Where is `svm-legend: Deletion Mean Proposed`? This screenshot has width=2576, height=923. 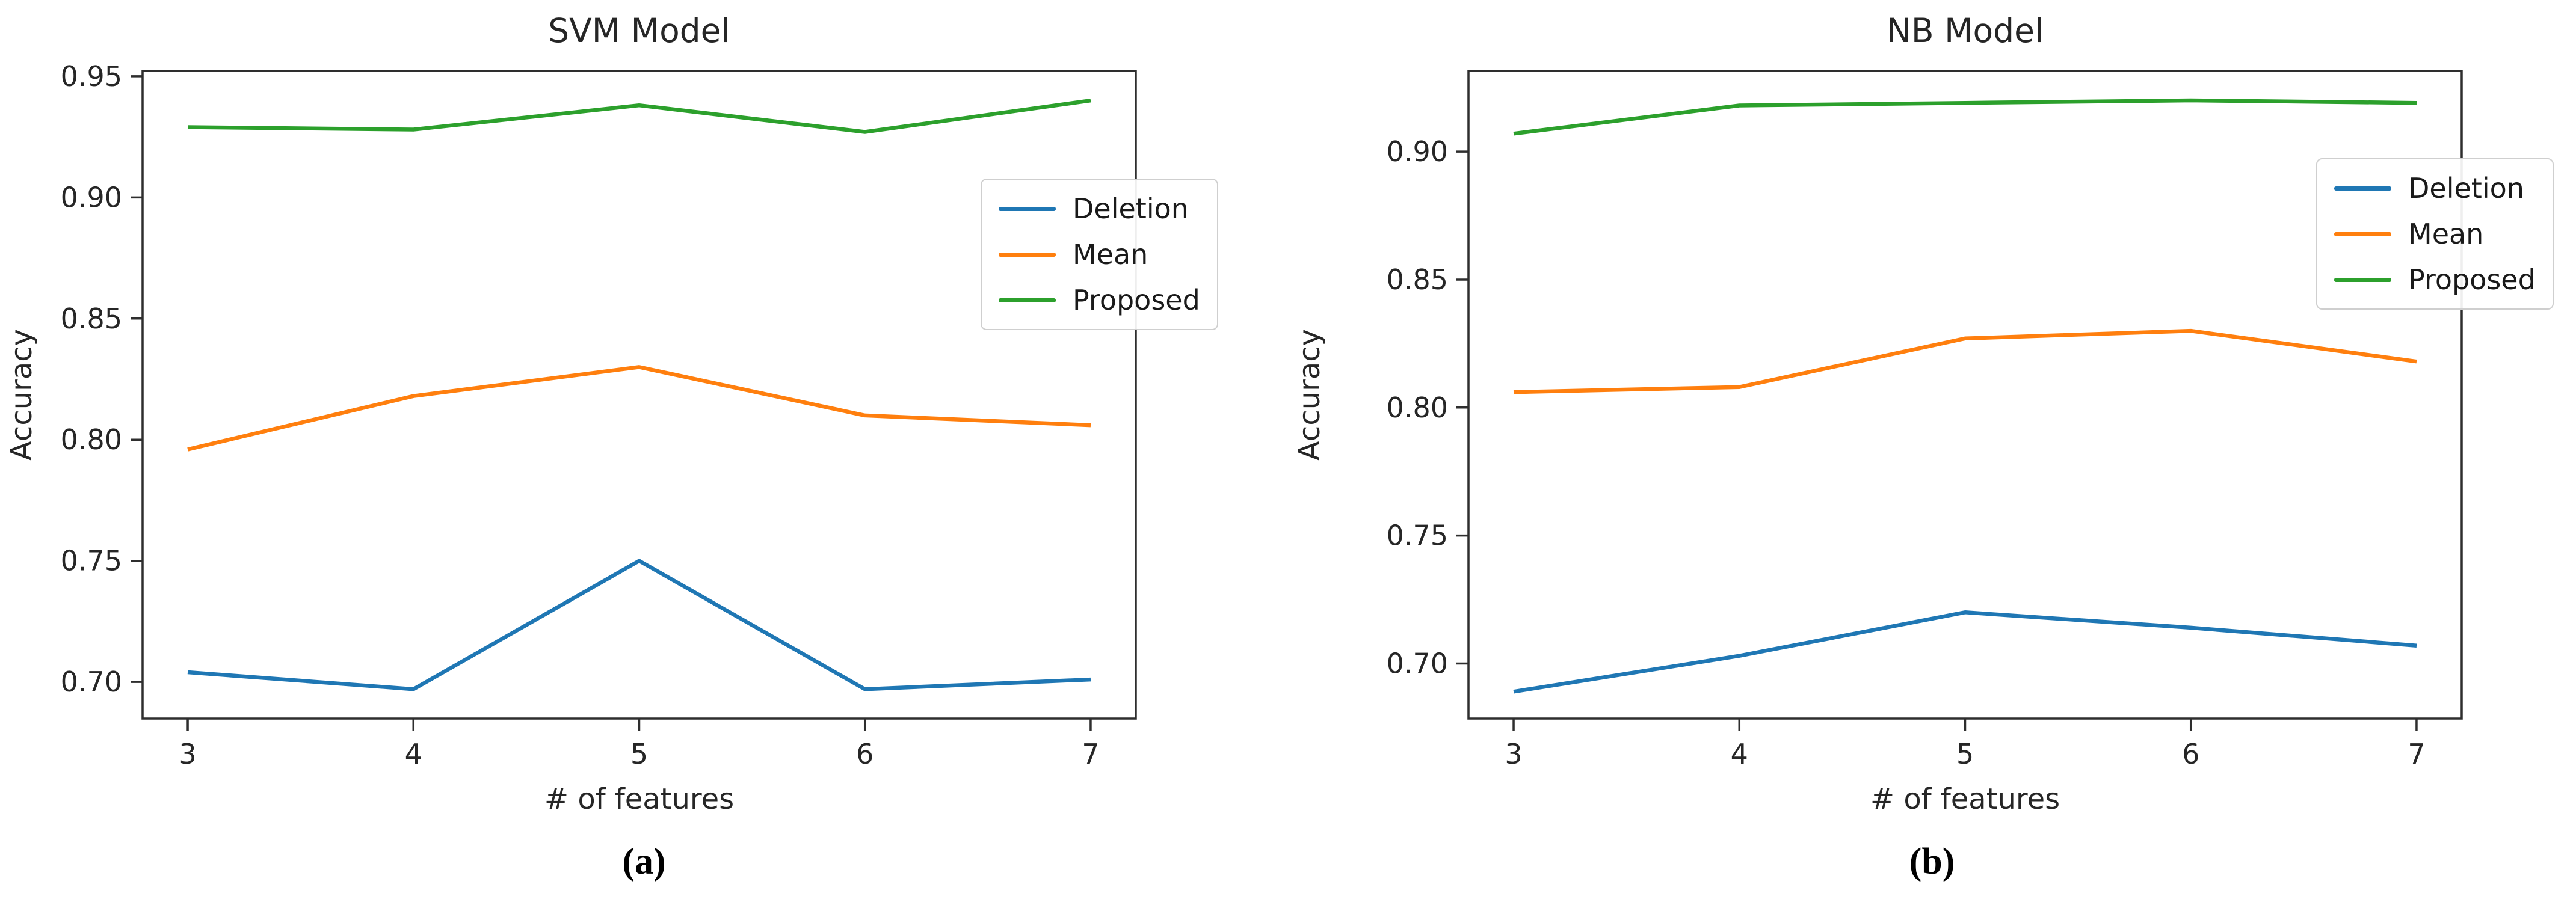 svm-legend: Deletion Mean Proposed is located at coordinates (1099, 254).